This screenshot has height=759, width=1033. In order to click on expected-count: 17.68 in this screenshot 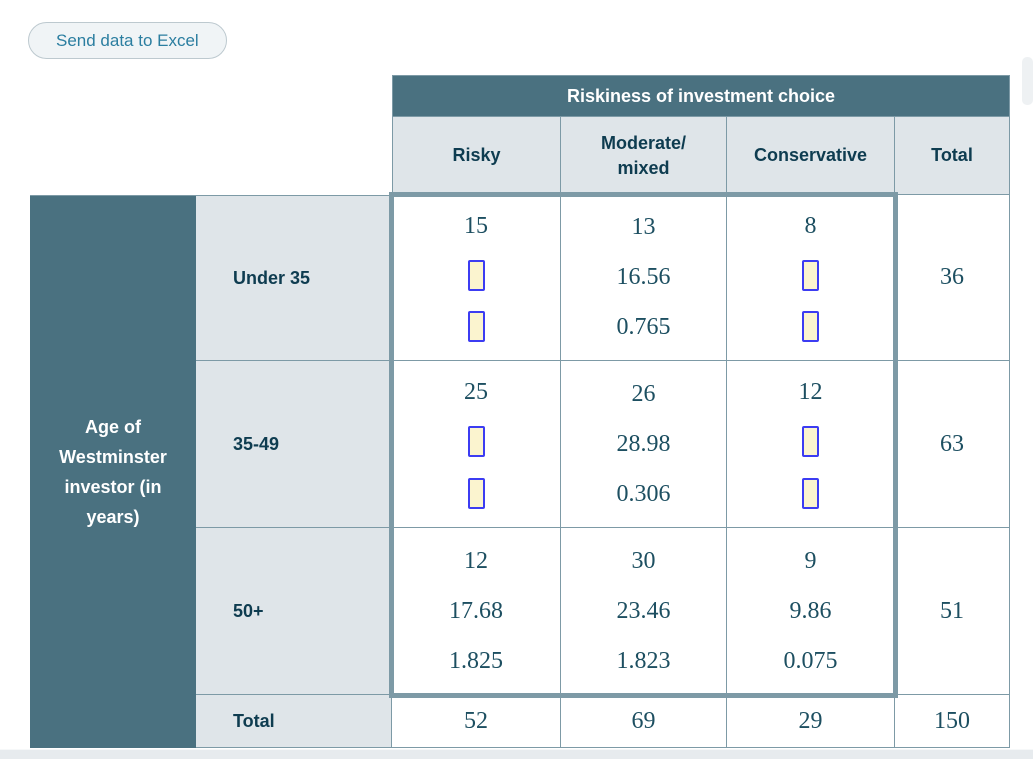, I will do `click(476, 610)`.